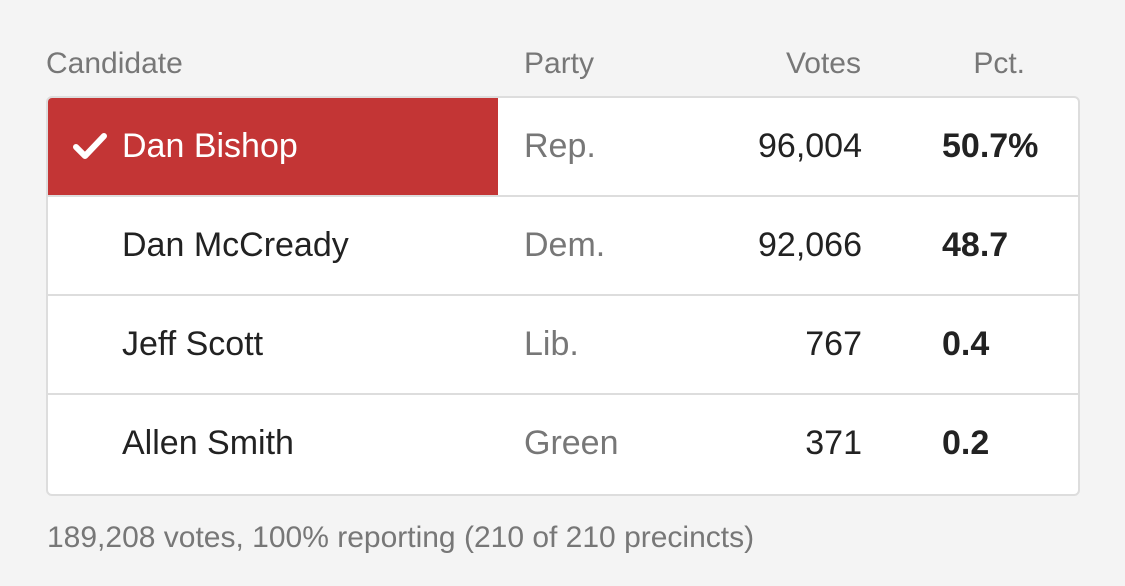 Image resolution: width=1125 pixels, height=586 pixels. What do you see at coordinates (833, 344) in the screenshot?
I see `candidate-votes: 767` at bounding box center [833, 344].